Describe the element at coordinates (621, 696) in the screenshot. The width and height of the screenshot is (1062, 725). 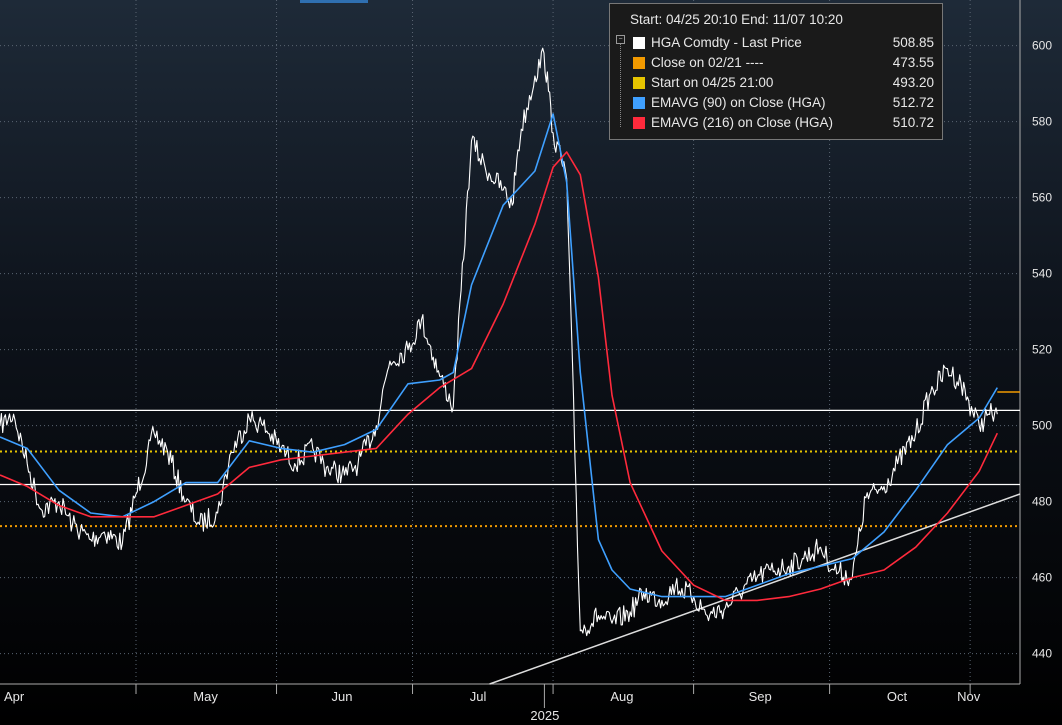
I see `x-tick-label: Aug` at that location.